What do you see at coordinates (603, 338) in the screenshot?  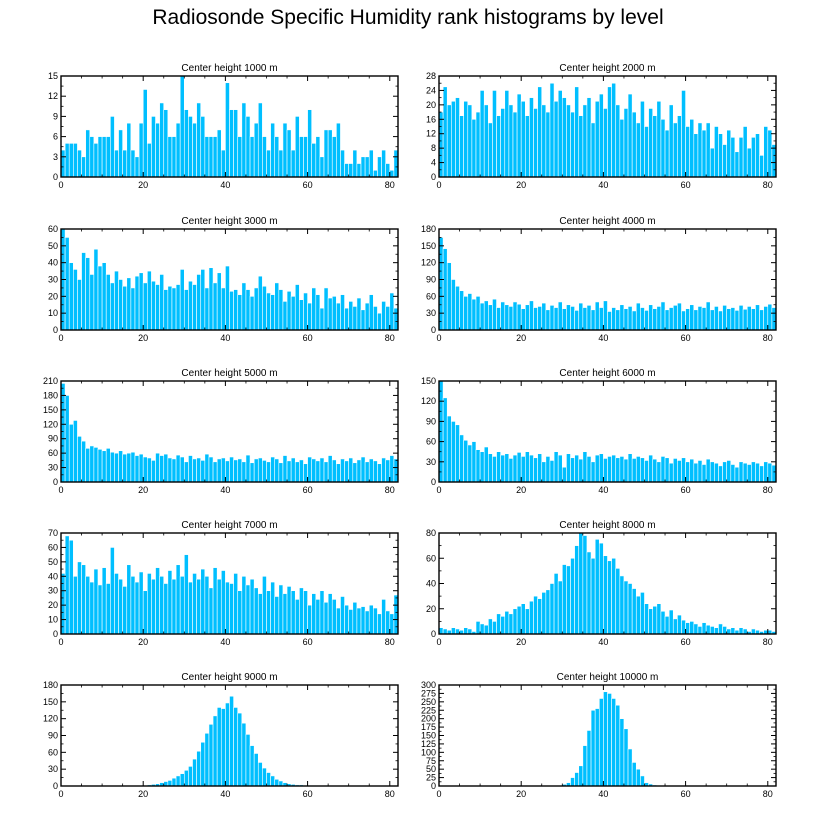 I see `x-tick-label: 40` at bounding box center [603, 338].